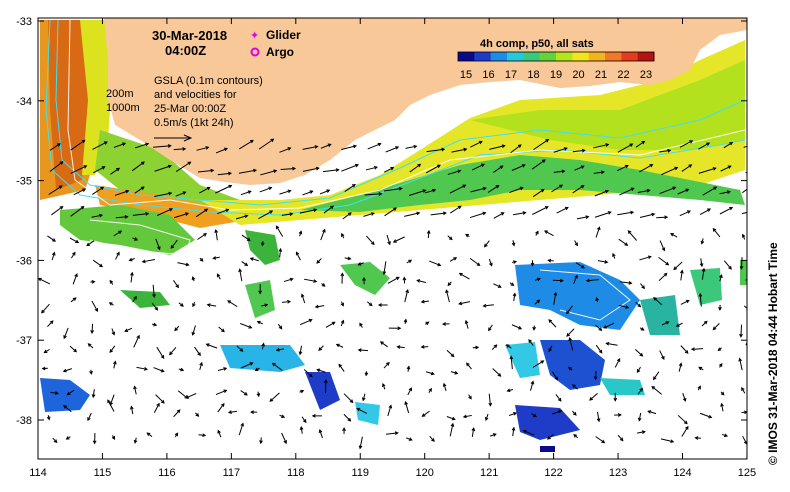  I want to click on colorbar-tick-label: 18, so click(533, 75).